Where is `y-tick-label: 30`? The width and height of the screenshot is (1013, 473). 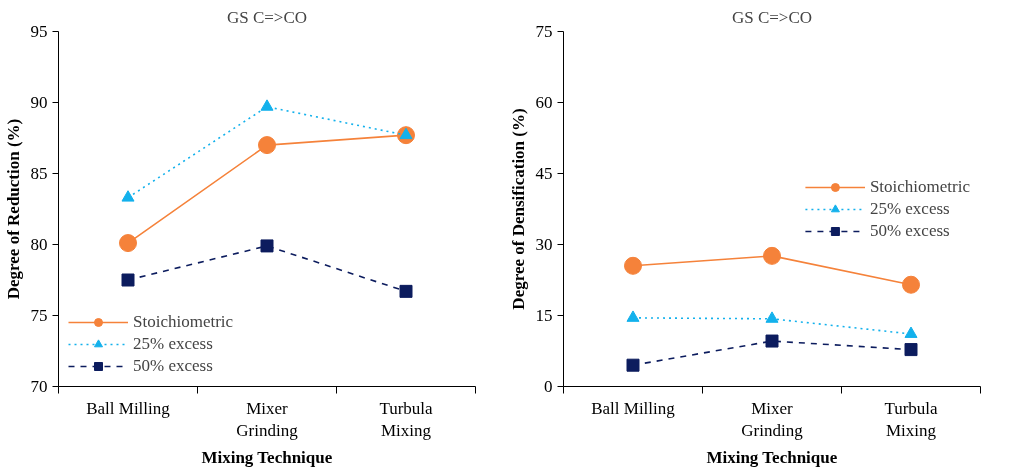 y-tick-label: 30 is located at coordinates (544, 244).